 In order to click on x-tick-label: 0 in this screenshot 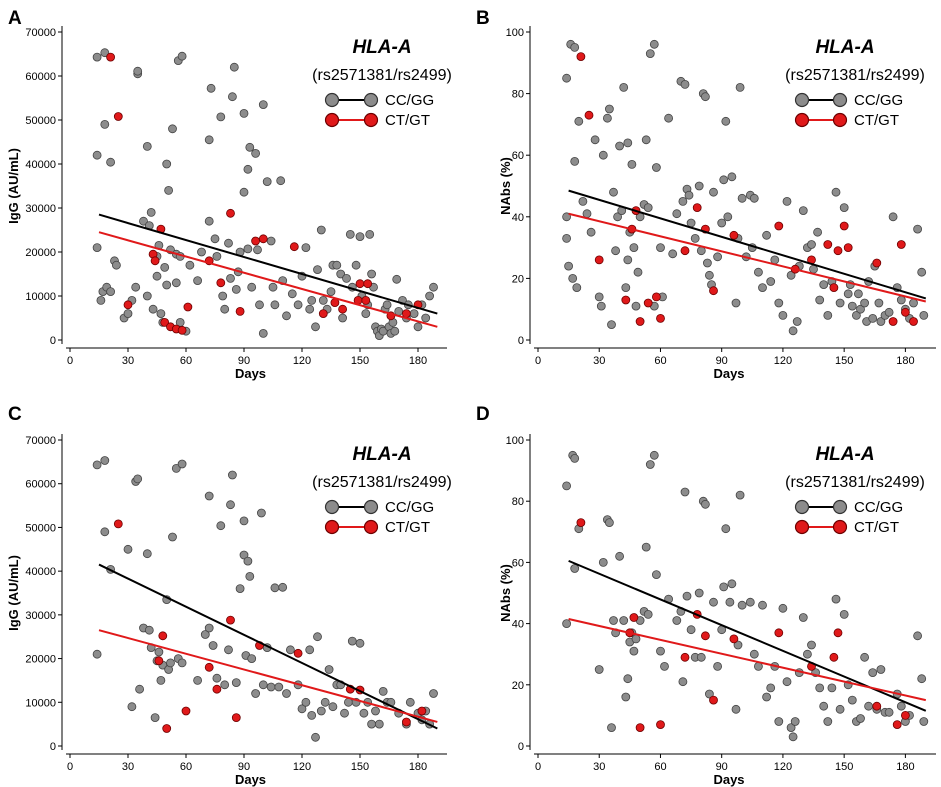, I will do `click(70, 767)`.